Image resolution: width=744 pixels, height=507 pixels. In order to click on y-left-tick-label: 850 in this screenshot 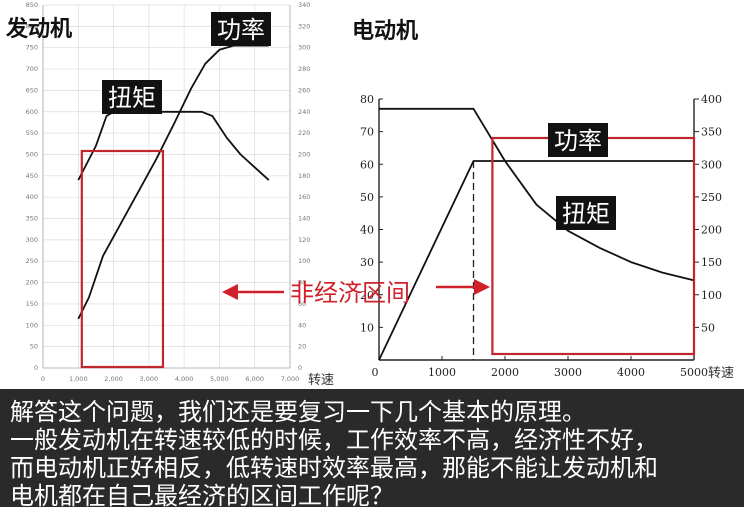, I will do `click(32, 5)`.